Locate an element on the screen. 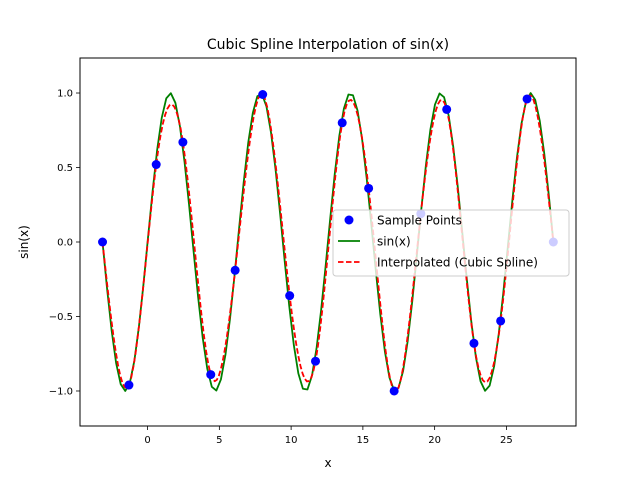 Image resolution: width=640 pixels, height=480 pixels. x-tick-label: 10 is located at coordinates (291, 440).